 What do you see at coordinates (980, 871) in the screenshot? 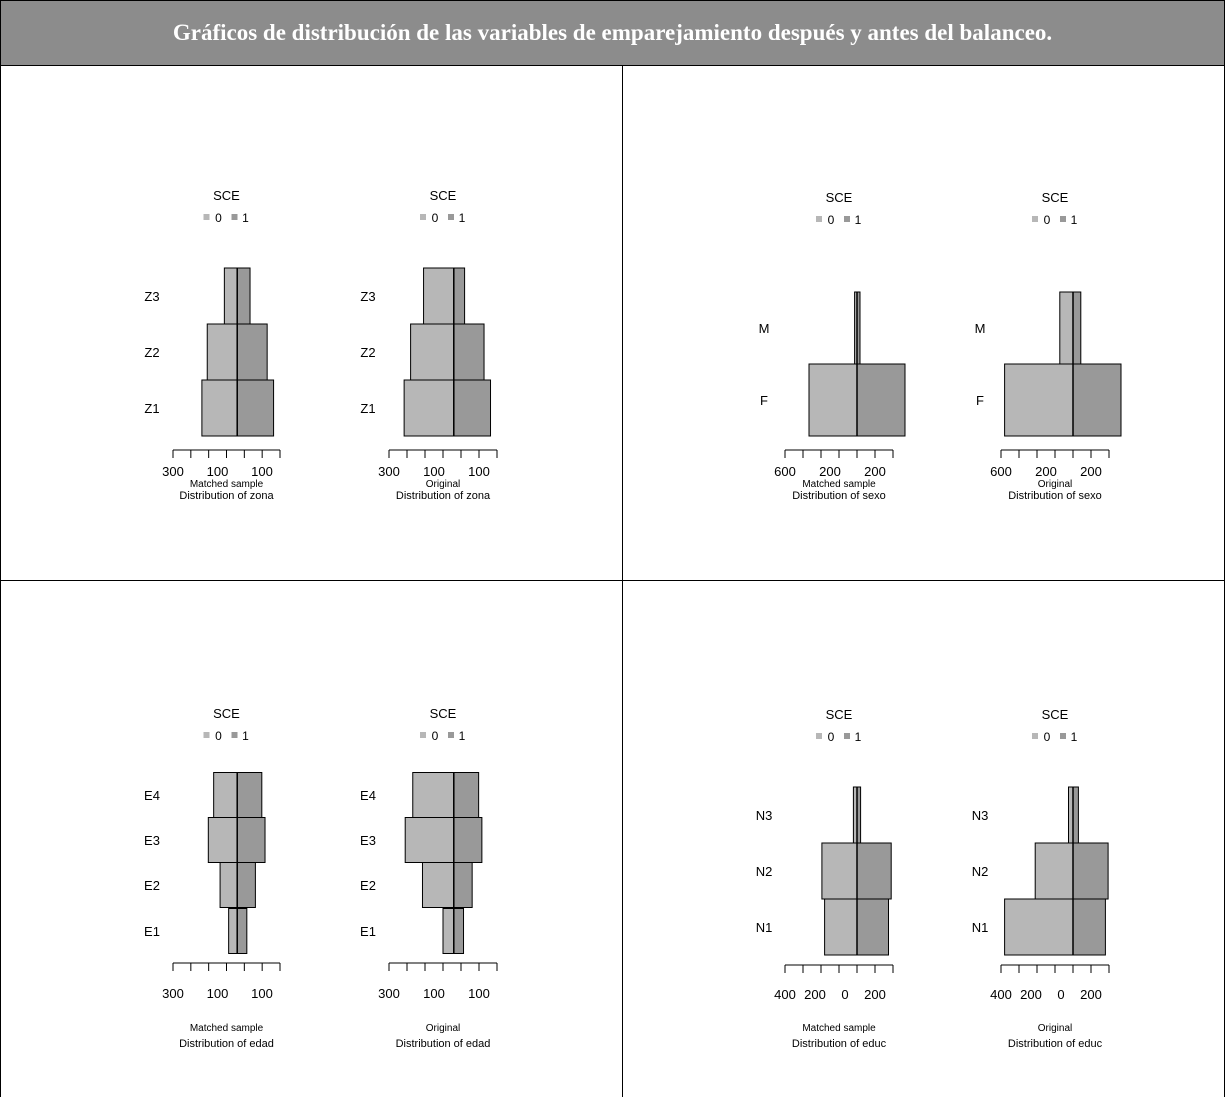
I see `category-label-N2: N2` at bounding box center [980, 871].